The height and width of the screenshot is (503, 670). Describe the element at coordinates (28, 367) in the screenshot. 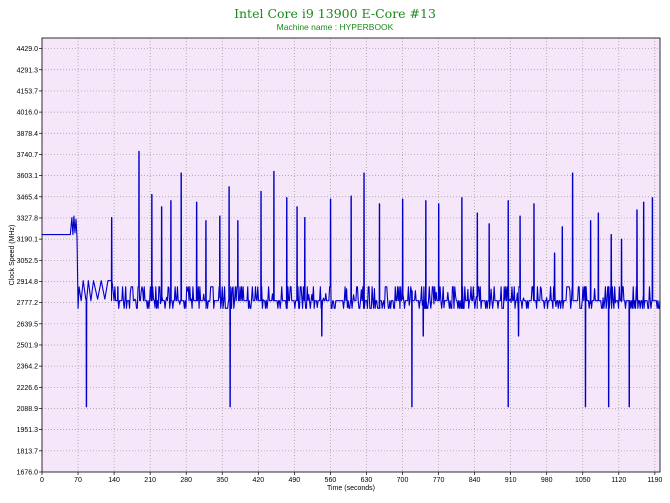

I see `y-tick-label: 2364.2` at that location.